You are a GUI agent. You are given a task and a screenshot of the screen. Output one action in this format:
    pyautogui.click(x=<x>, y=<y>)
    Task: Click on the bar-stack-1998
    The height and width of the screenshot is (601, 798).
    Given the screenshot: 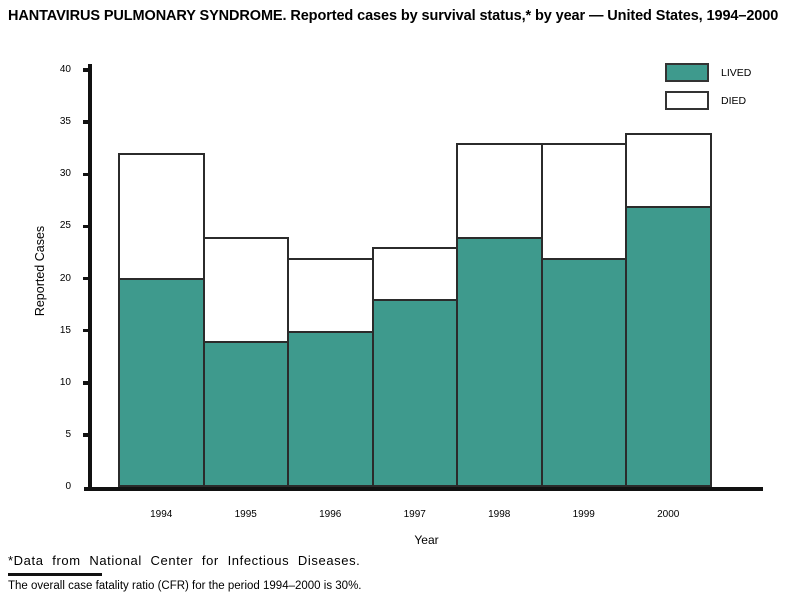 What is the action you would take?
    pyautogui.click(x=499, y=314)
    